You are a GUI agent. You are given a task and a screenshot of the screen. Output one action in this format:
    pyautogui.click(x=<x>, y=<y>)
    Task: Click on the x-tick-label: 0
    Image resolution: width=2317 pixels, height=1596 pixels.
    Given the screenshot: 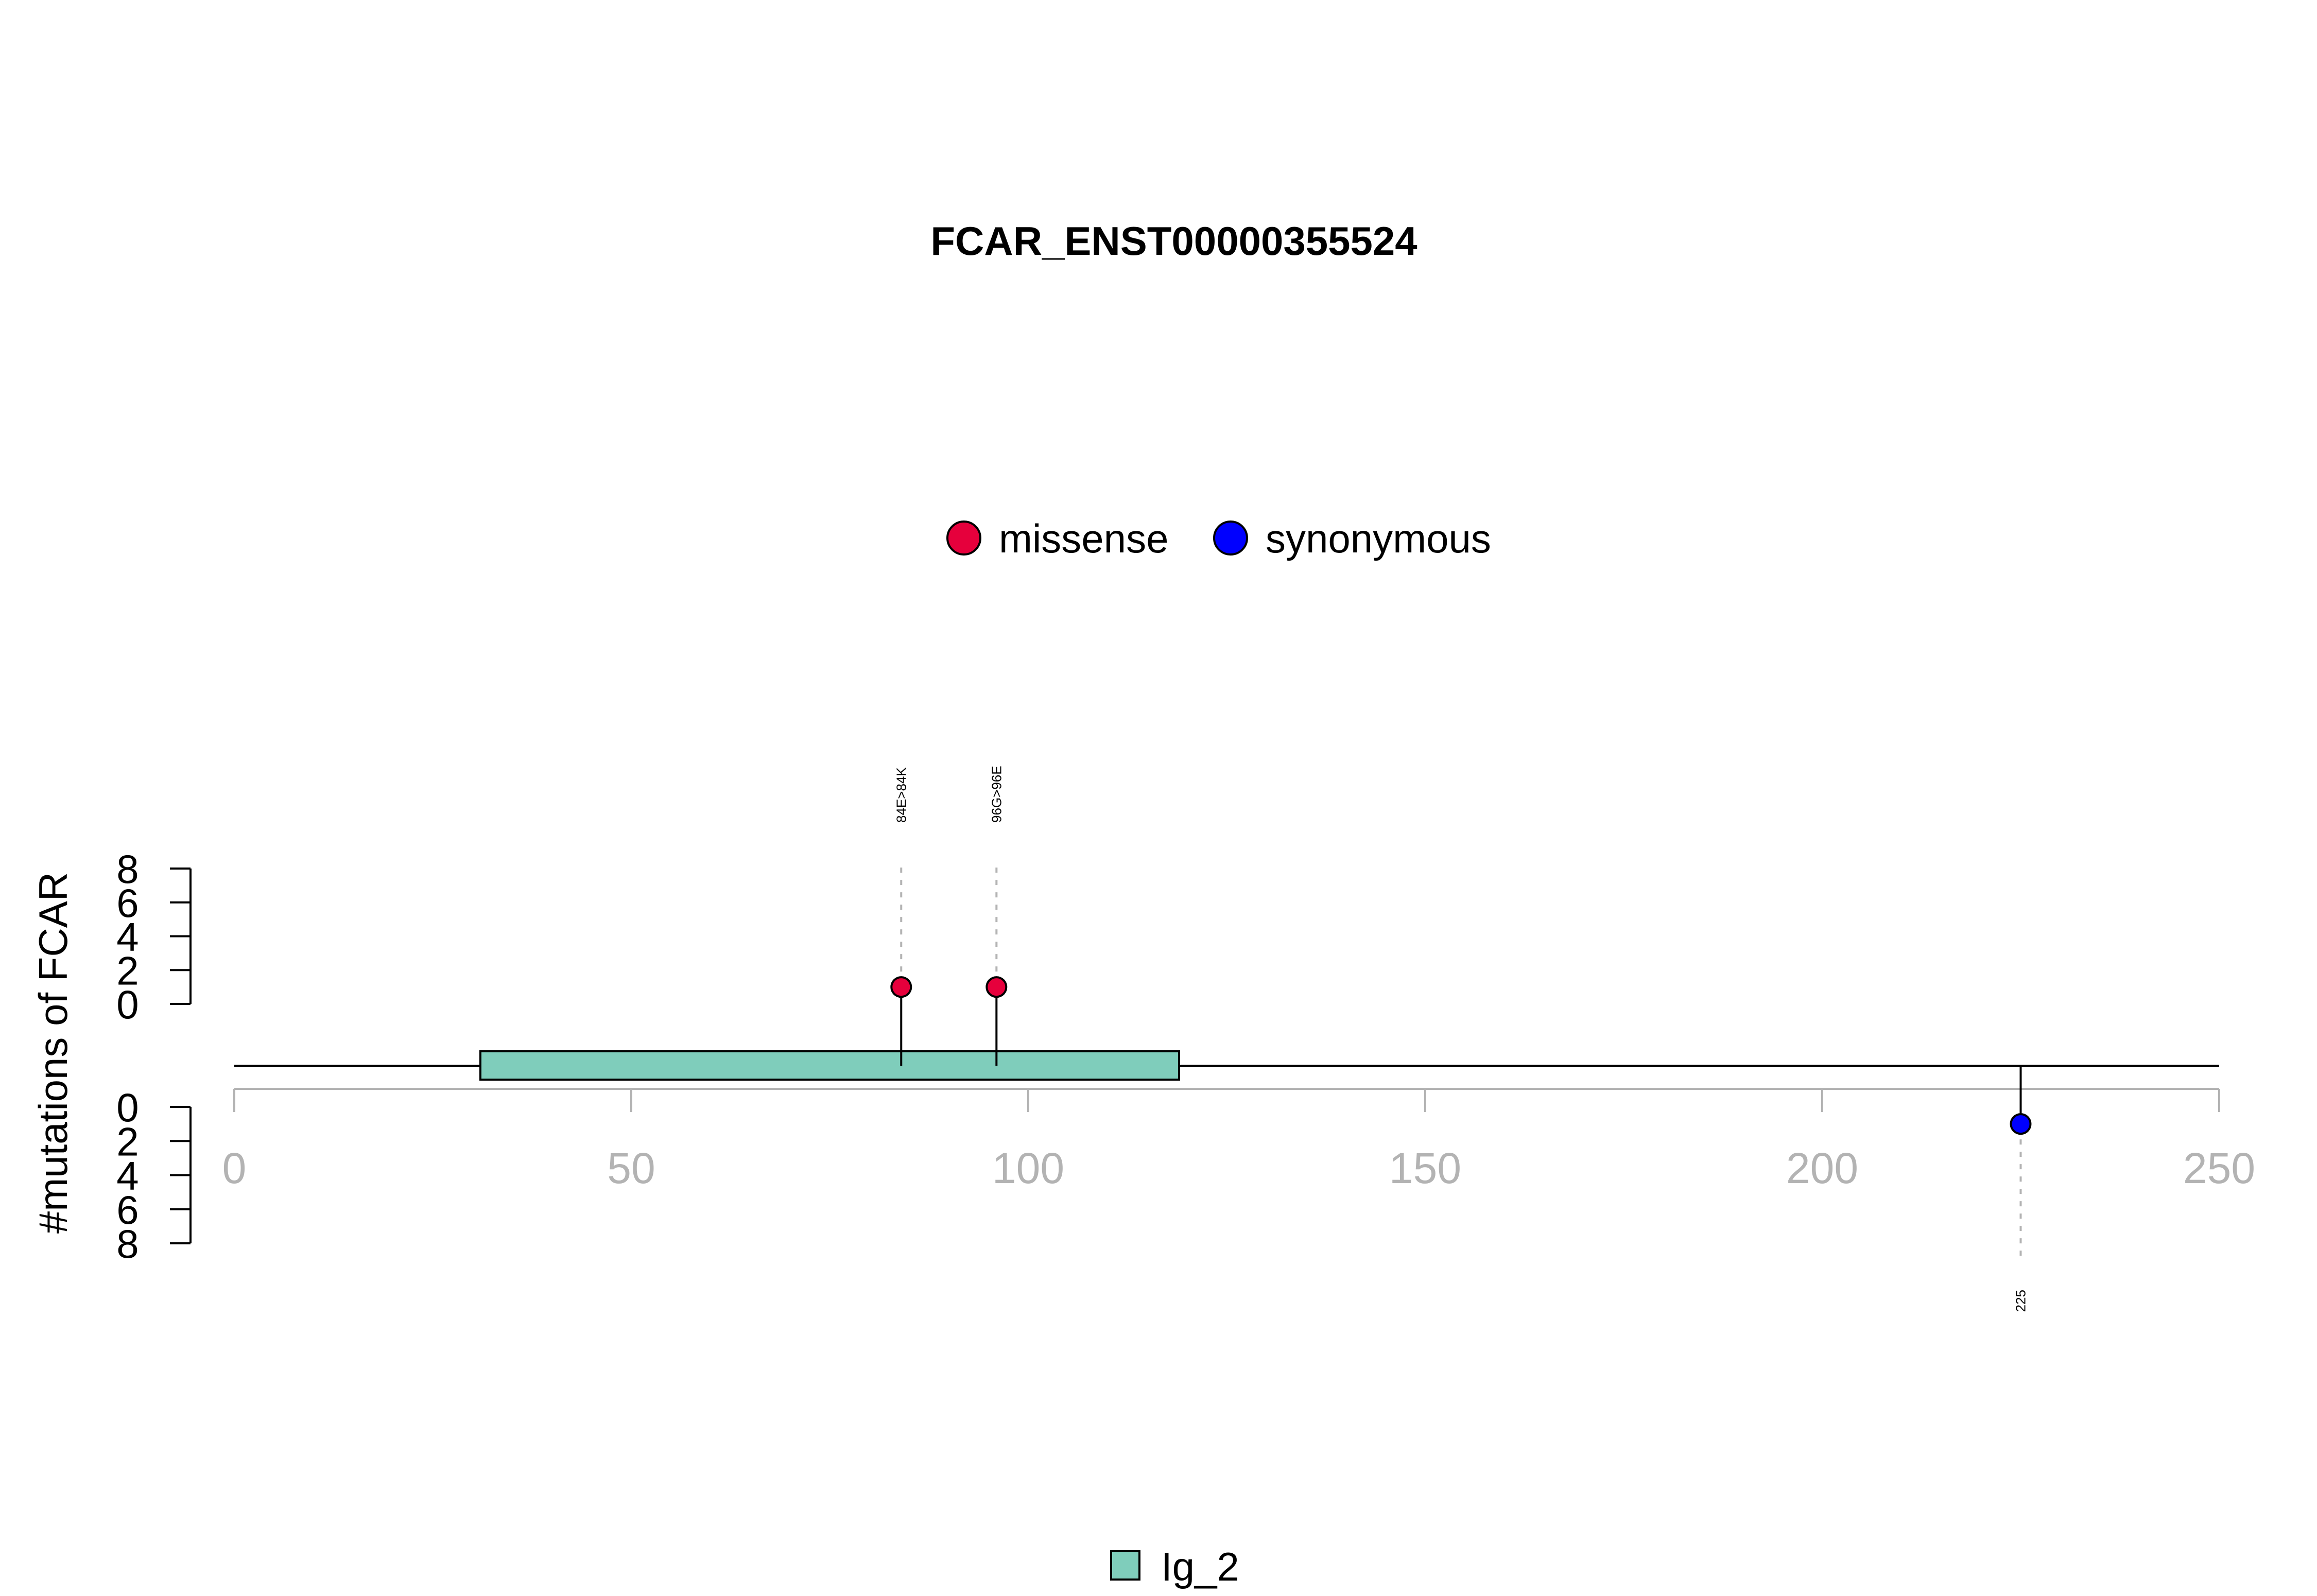 What is the action you would take?
    pyautogui.click(x=234, y=1168)
    